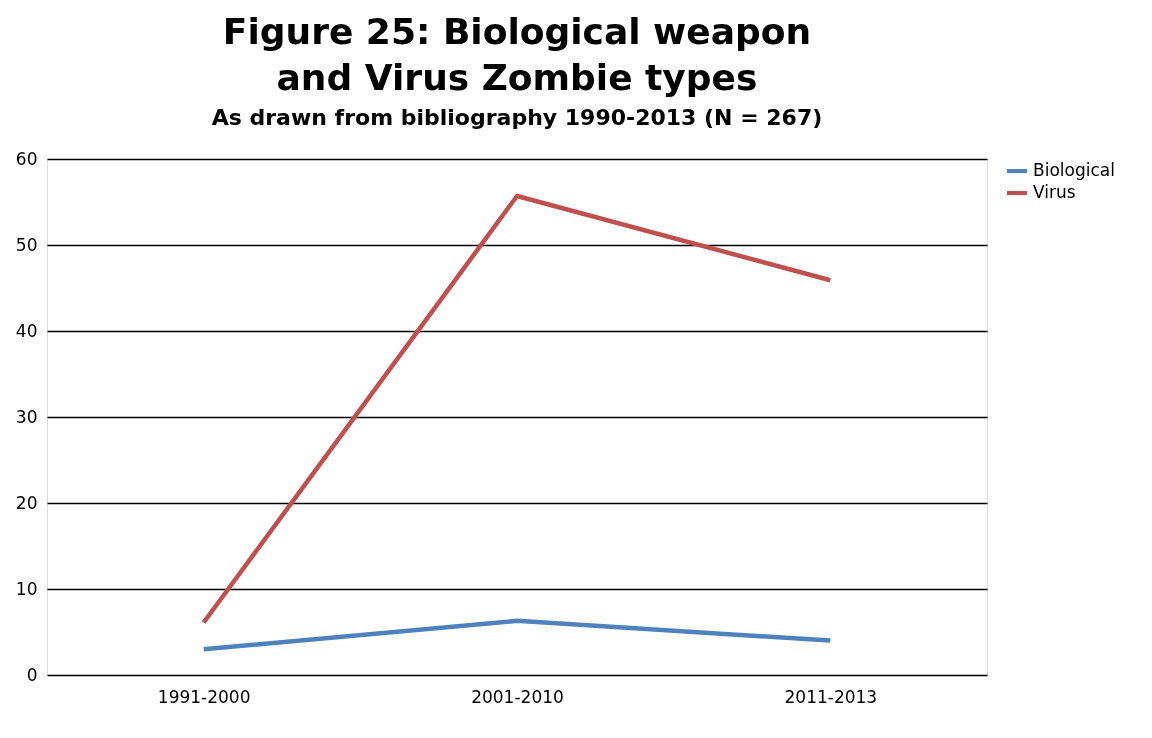 The width and height of the screenshot is (1152, 738). I want to click on chart-title: Figure 25: Biological weapon and Virus Zombie types, so click(517, 54).